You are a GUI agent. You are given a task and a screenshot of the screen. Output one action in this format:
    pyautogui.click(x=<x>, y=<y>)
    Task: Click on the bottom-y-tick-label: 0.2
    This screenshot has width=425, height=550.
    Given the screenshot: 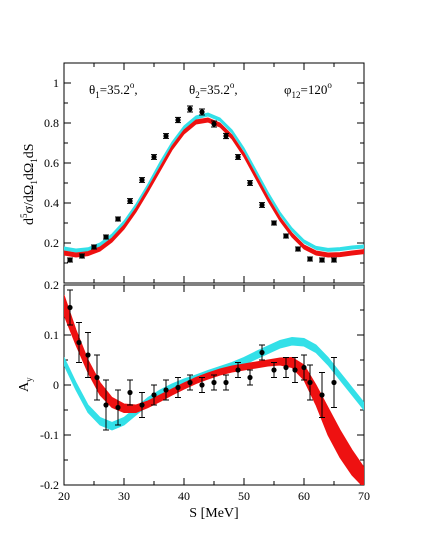 What is the action you would take?
    pyautogui.click(x=51, y=285)
    